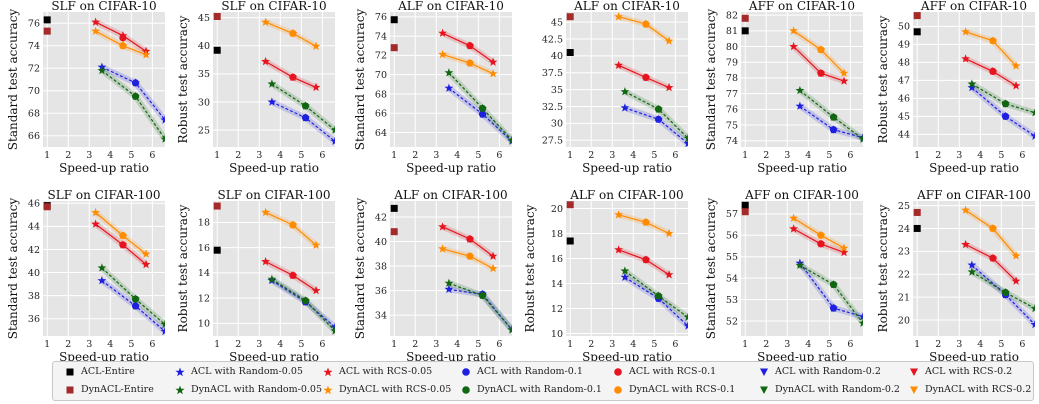  What do you see at coordinates (381, 315) in the screenshot?
I see `y-tick-label: 34` at bounding box center [381, 315].